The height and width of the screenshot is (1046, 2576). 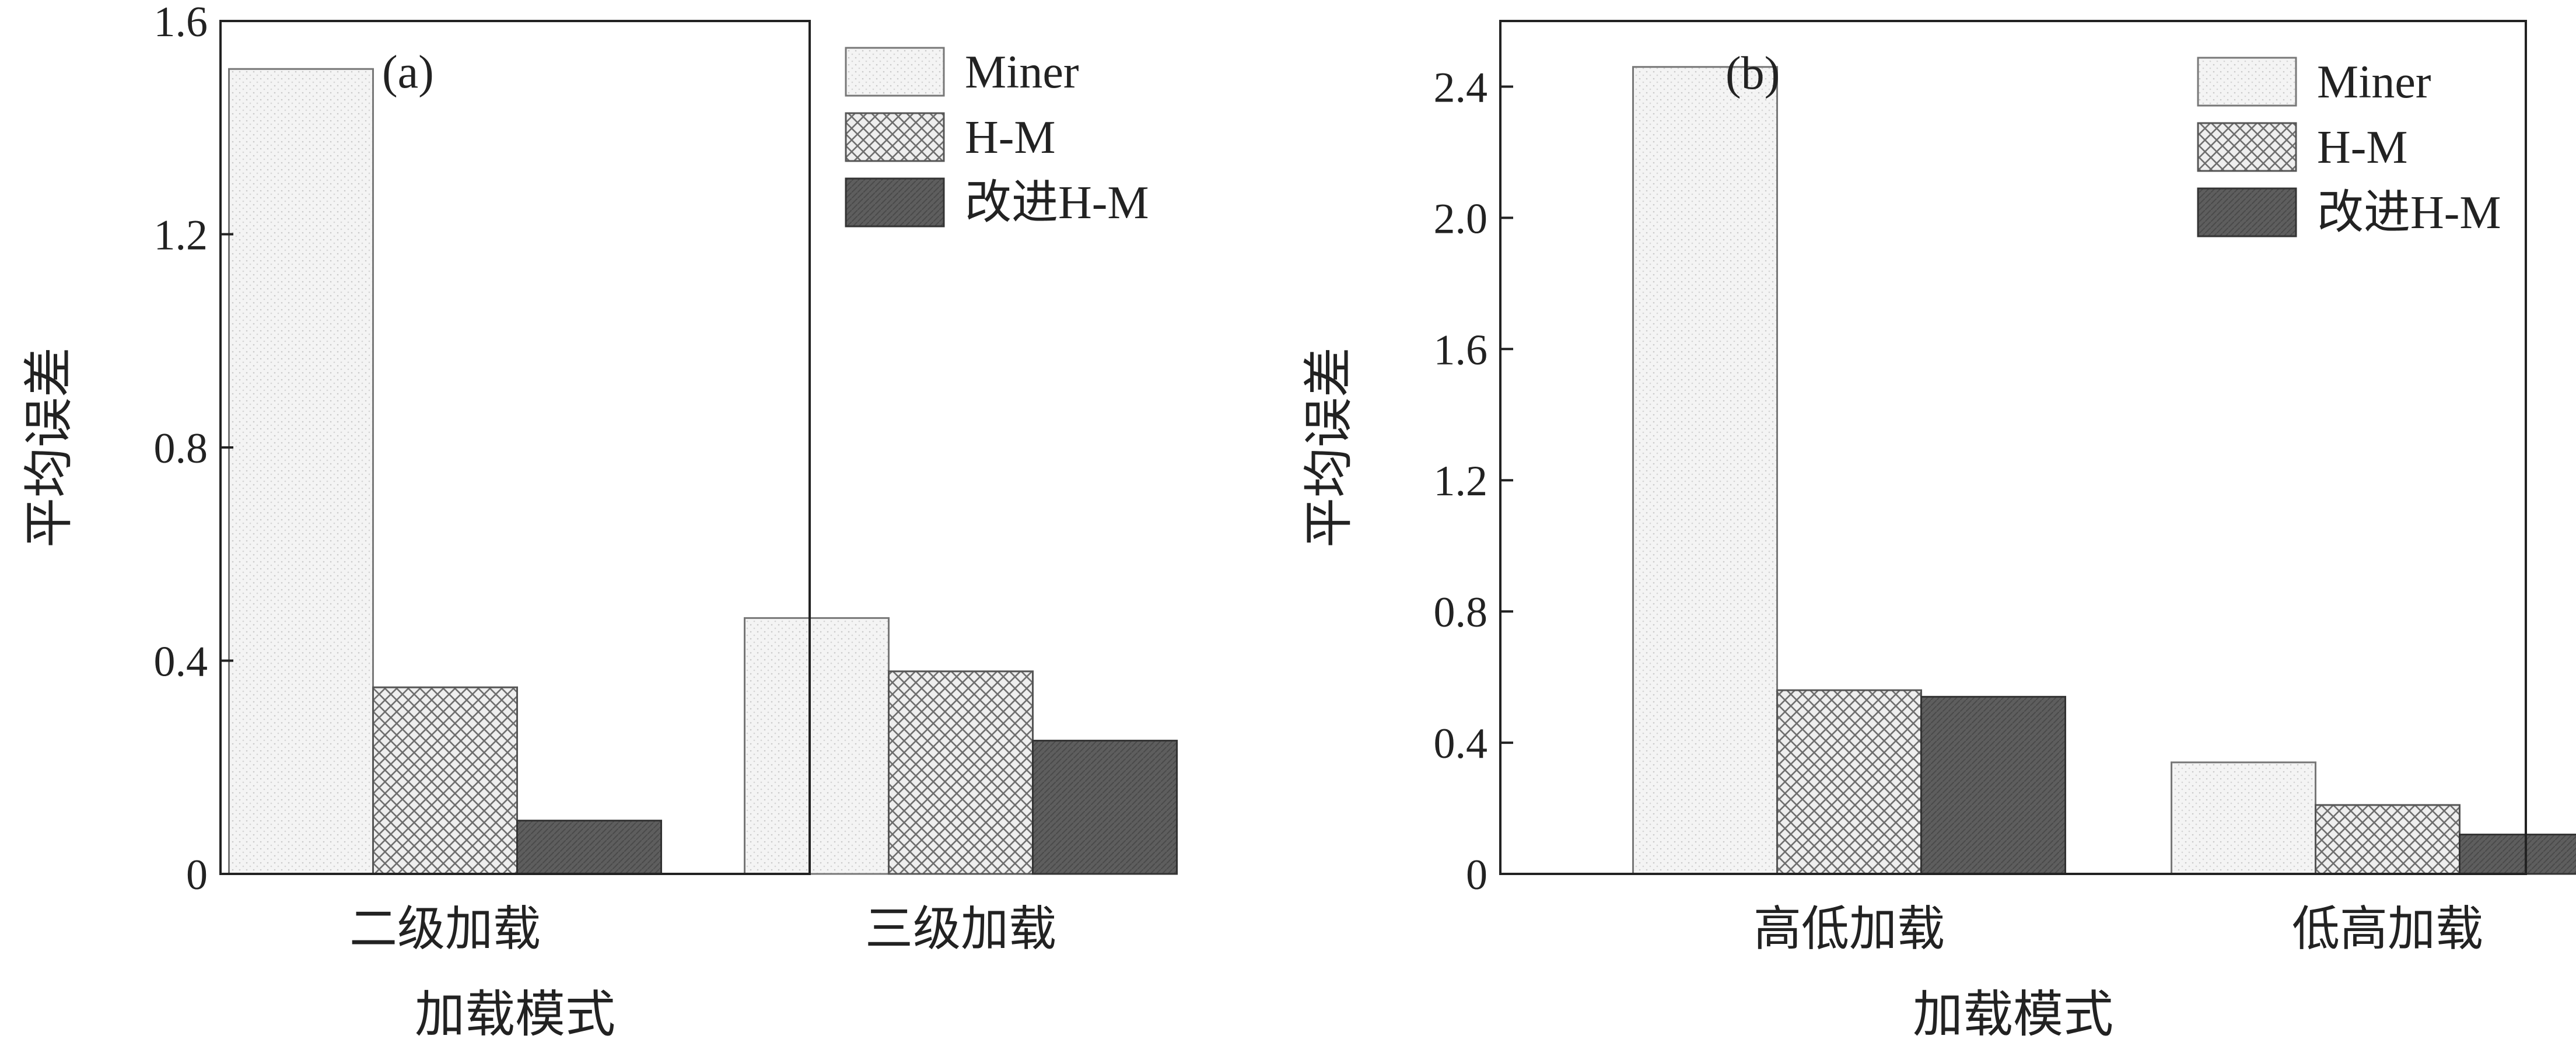 What do you see at coordinates (1753, 73) in the screenshot?
I see `panel-label: (b)` at bounding box center [1753, 73].